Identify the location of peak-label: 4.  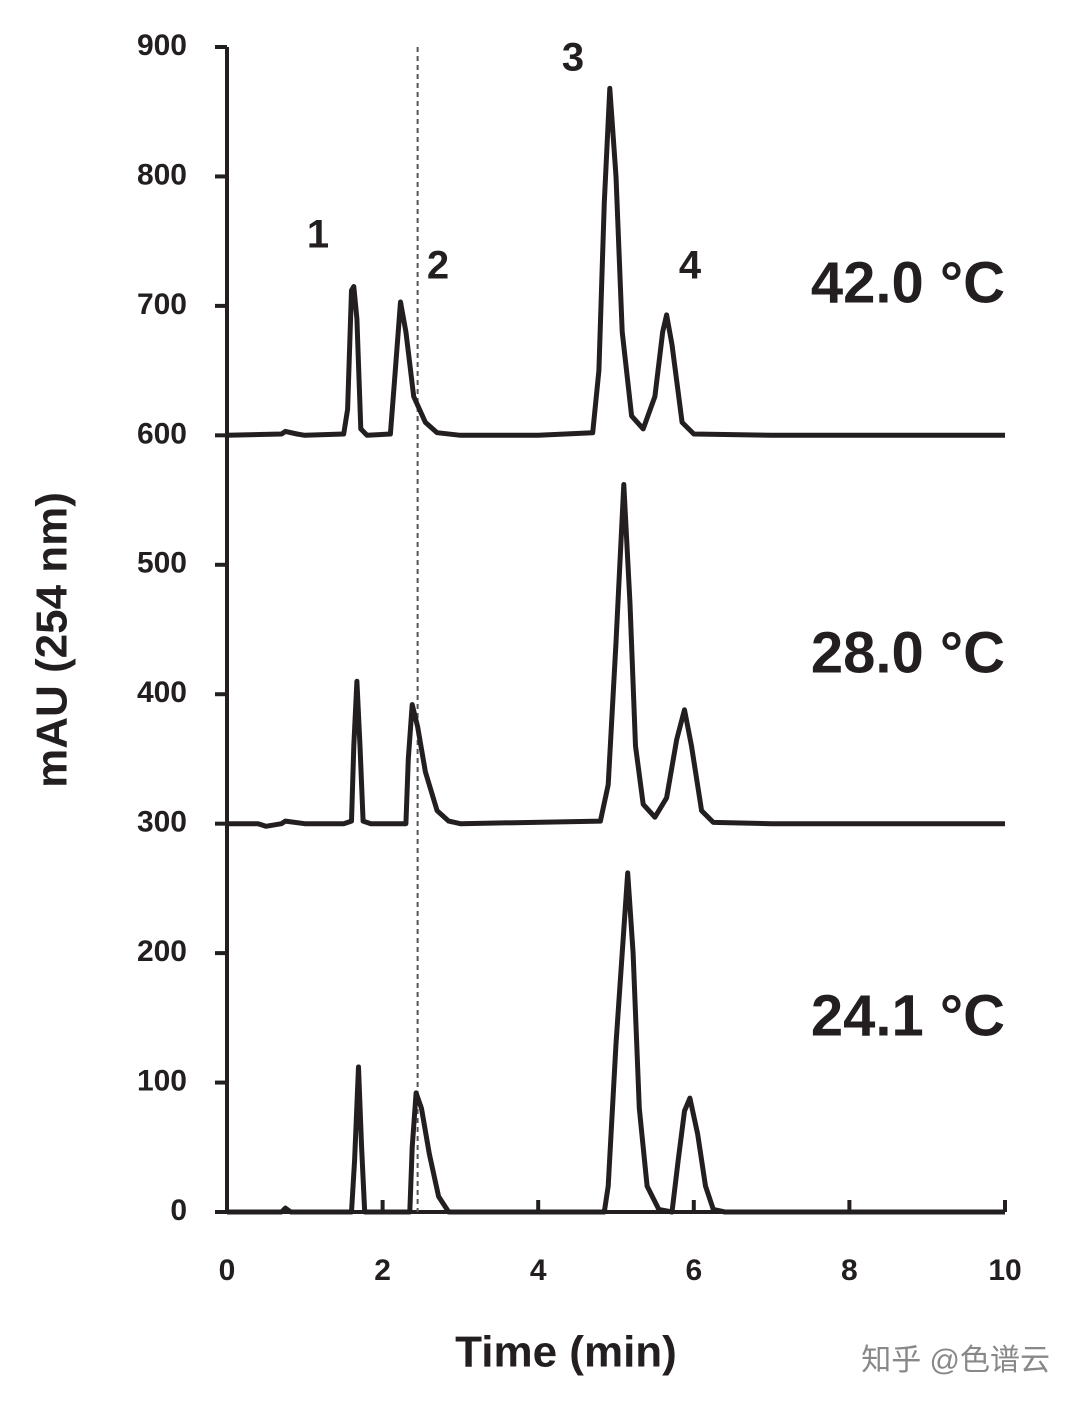
(690, 266).